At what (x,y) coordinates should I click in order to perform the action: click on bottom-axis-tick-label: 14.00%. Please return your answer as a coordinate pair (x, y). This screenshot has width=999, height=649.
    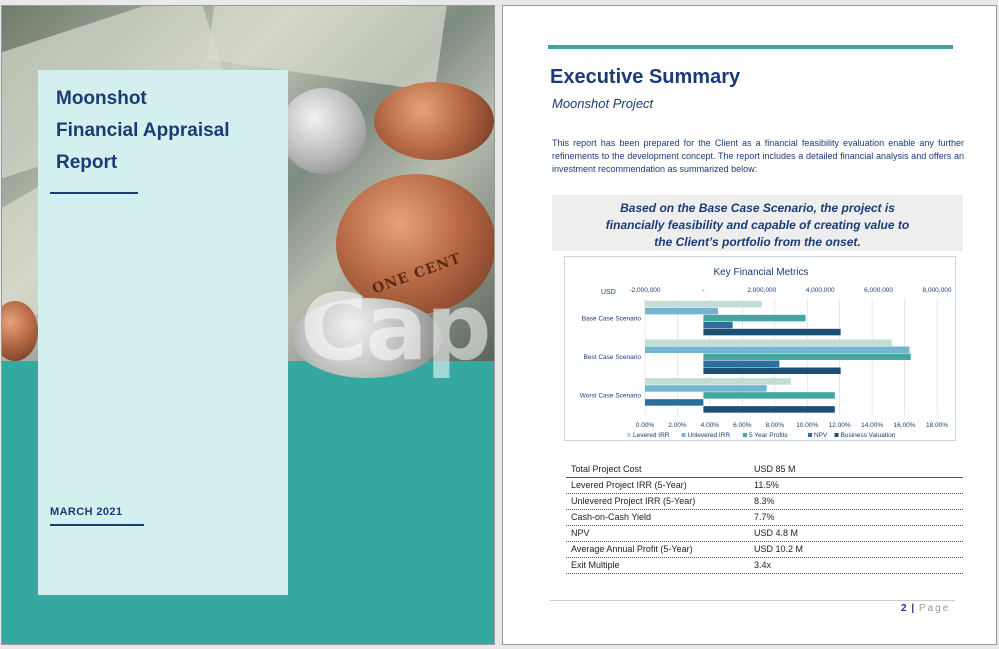
    Looking at the image, I should click on (872, 425).